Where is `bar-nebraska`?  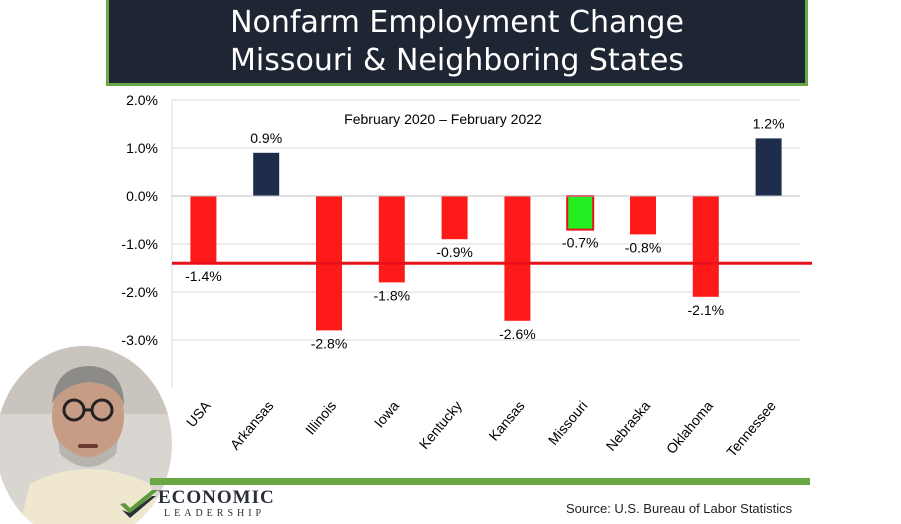
bar-nebraska is located at coordinates (643, 215).